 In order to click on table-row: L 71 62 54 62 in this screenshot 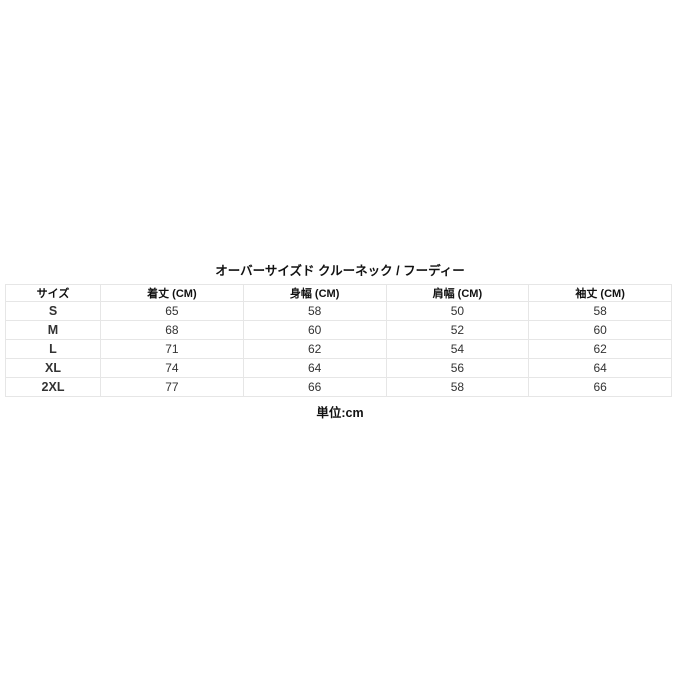, I will do `click(338, 349)`.